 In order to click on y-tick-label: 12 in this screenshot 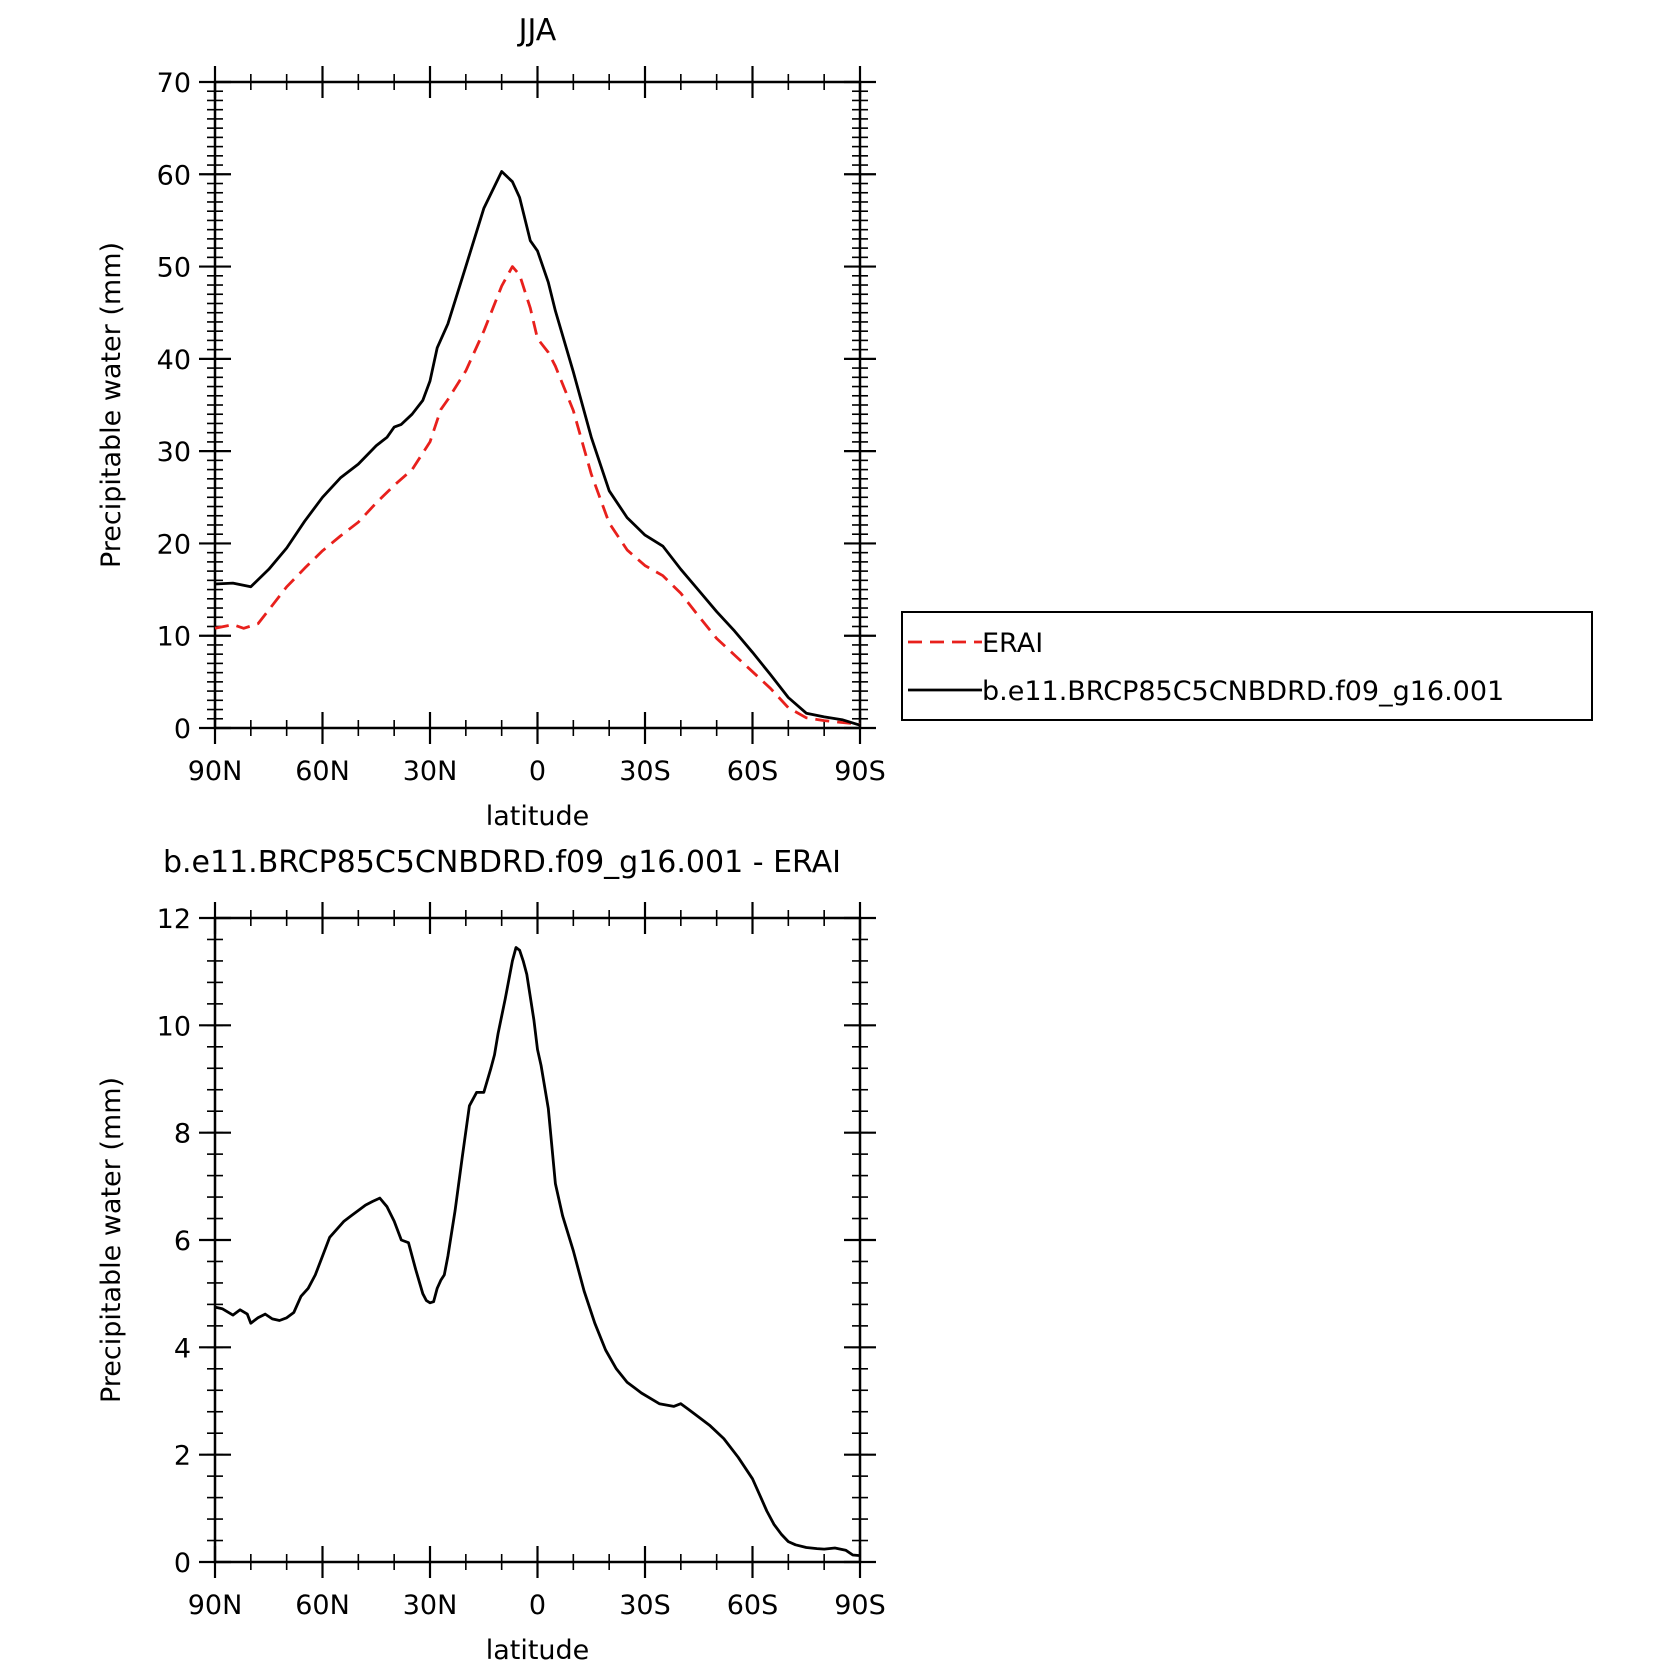, I will do `click(174, 919)`.